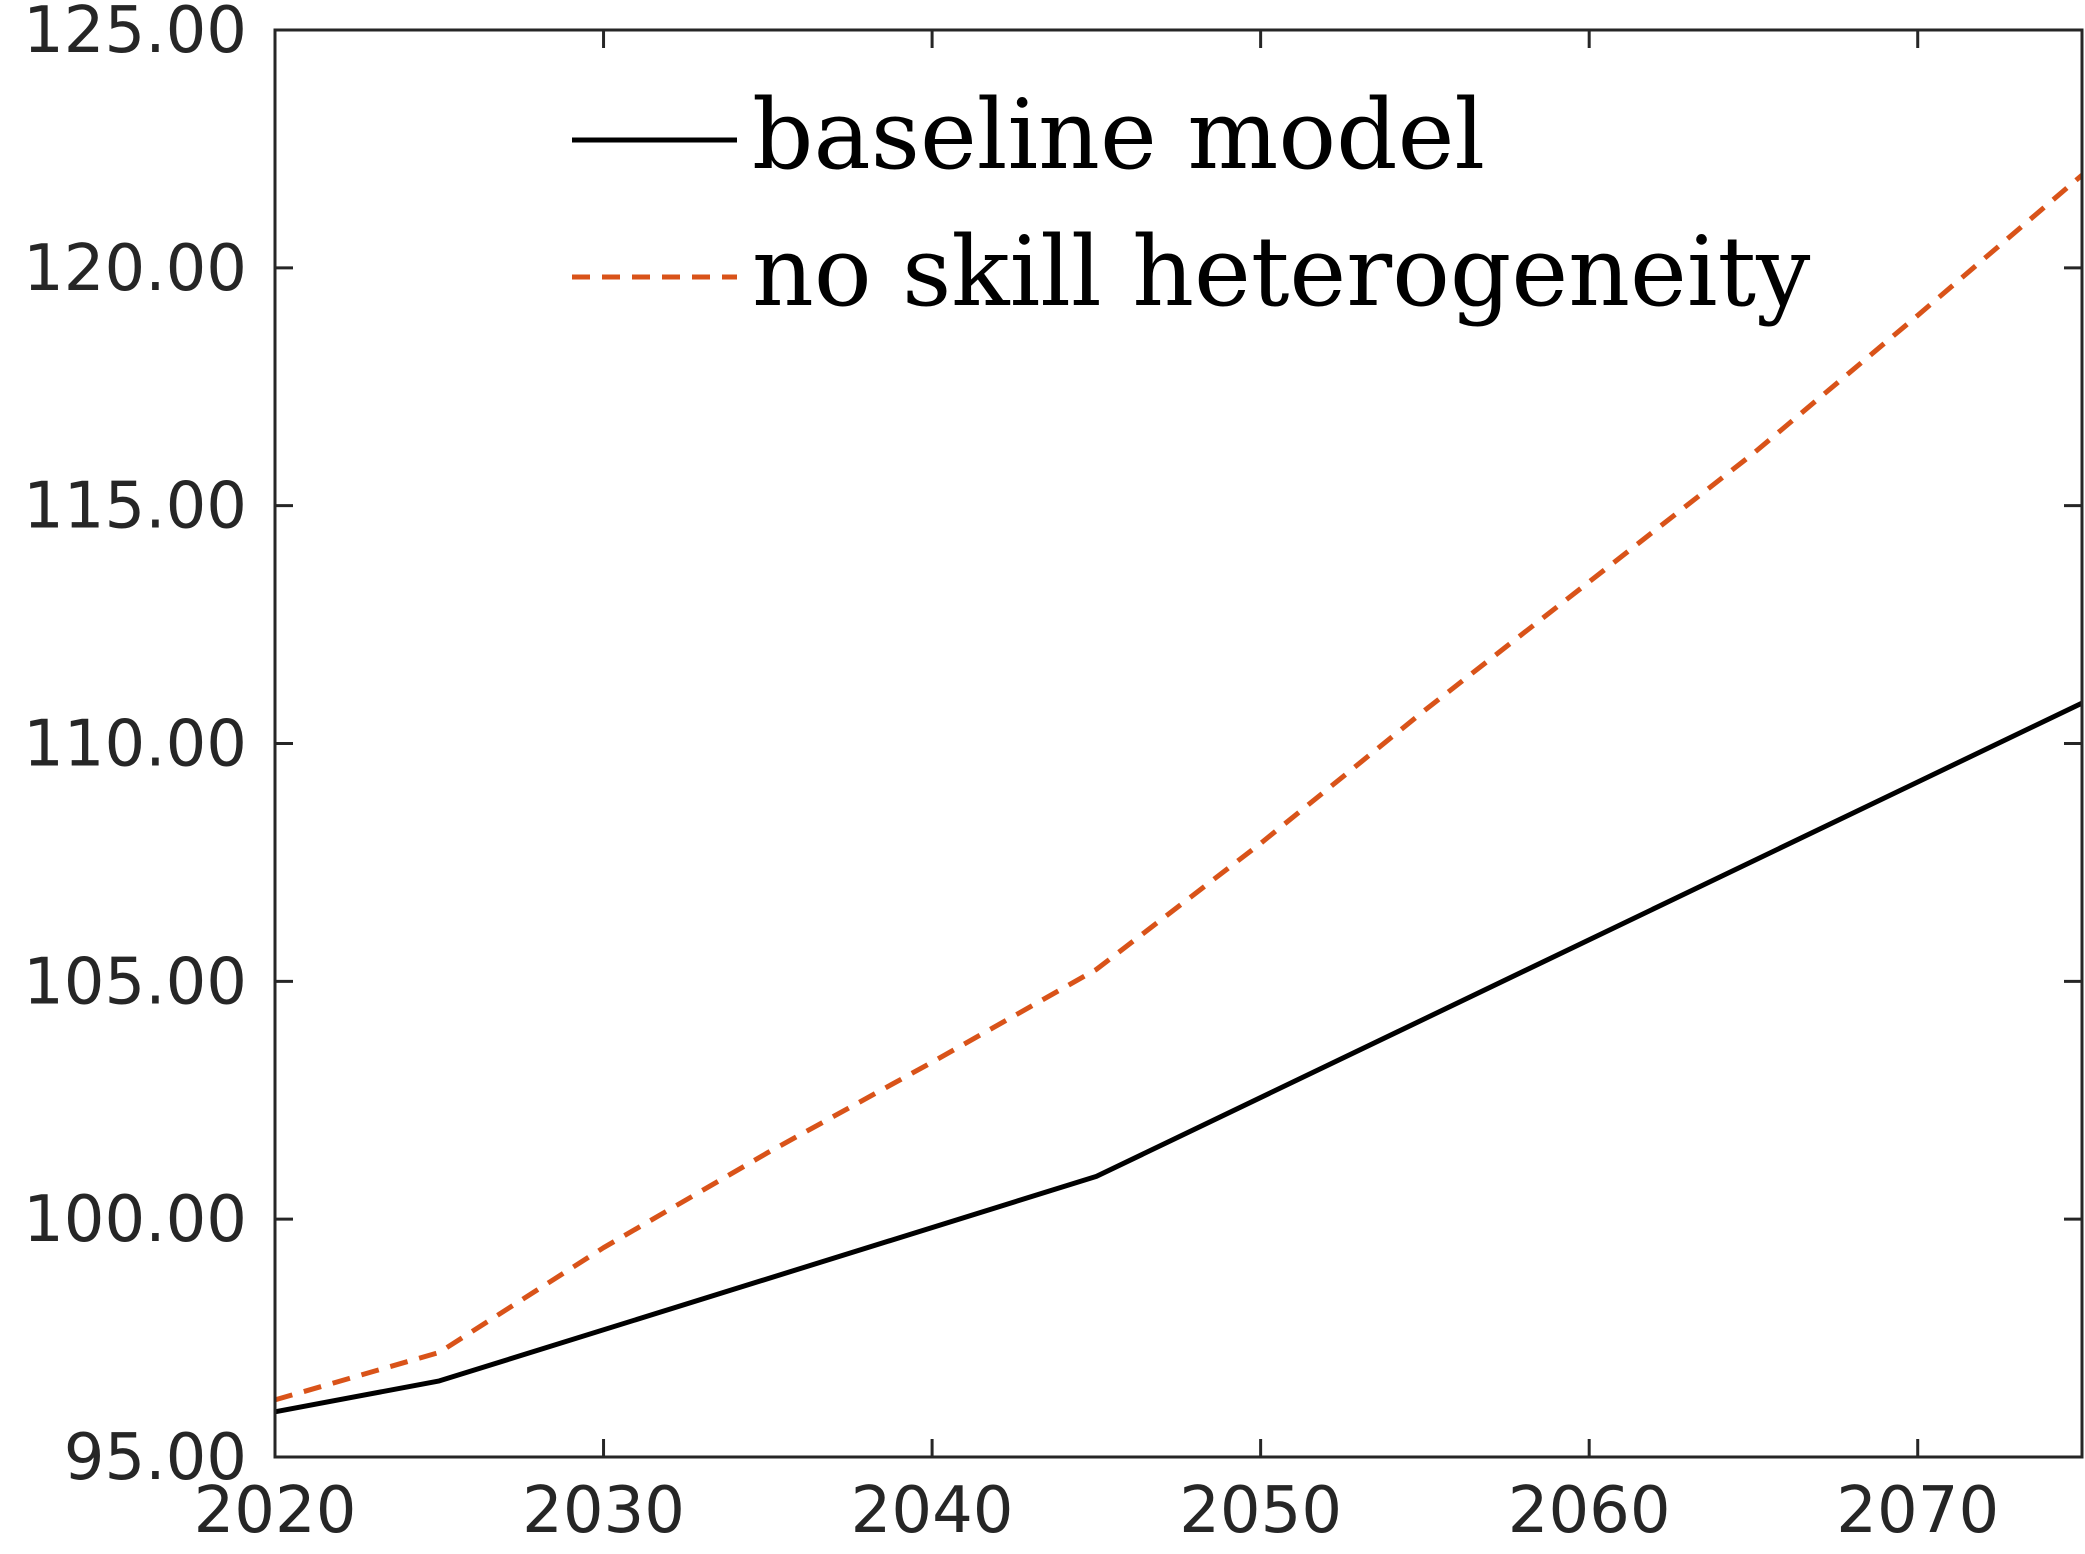  I want to click on y-tick-label: 120.00, so click(135, 269).